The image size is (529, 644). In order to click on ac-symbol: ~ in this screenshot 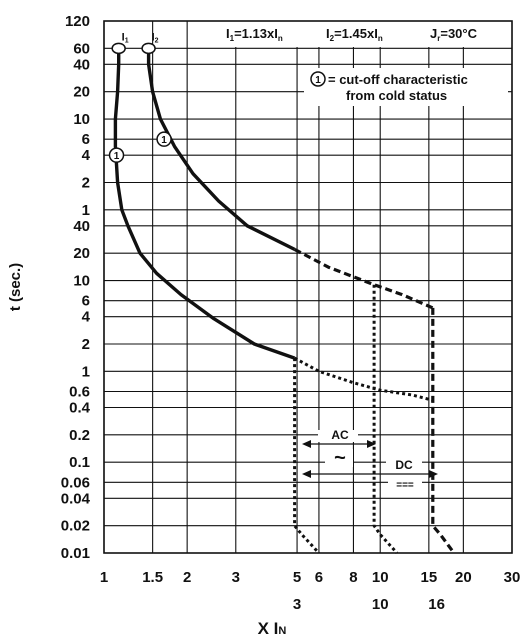, I will do `click(340, 458)`.